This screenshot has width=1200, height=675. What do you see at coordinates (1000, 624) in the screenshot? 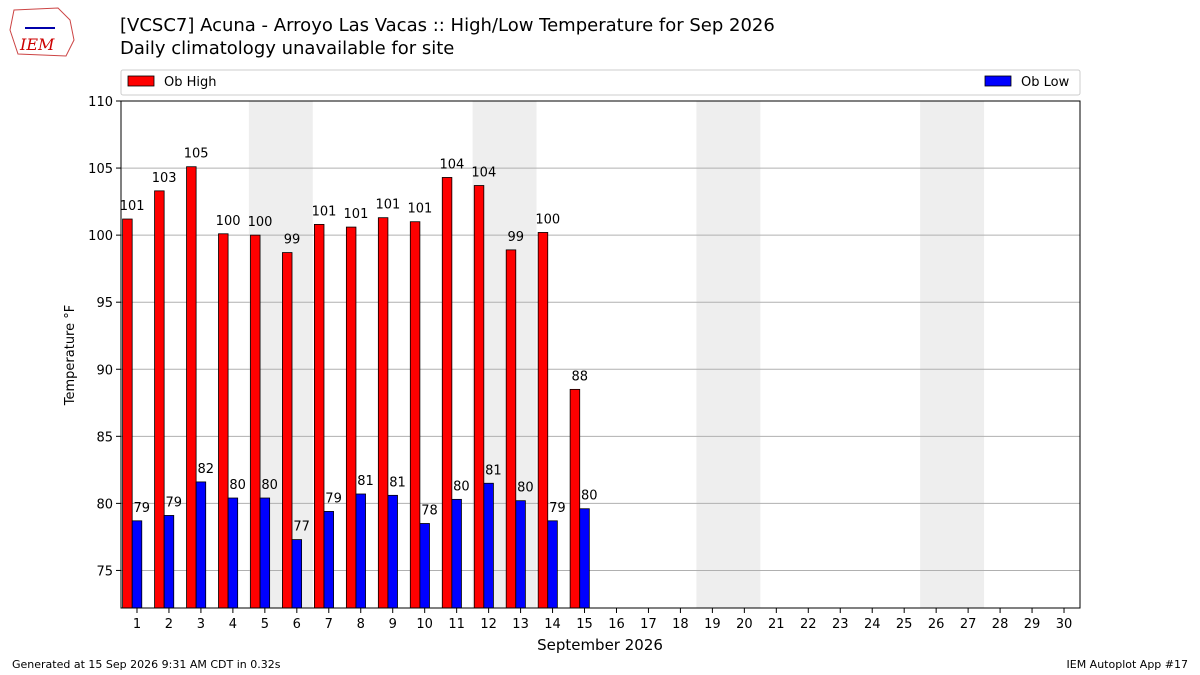
I see `x-tick-label: 28` at bounding box center [1000, 624].